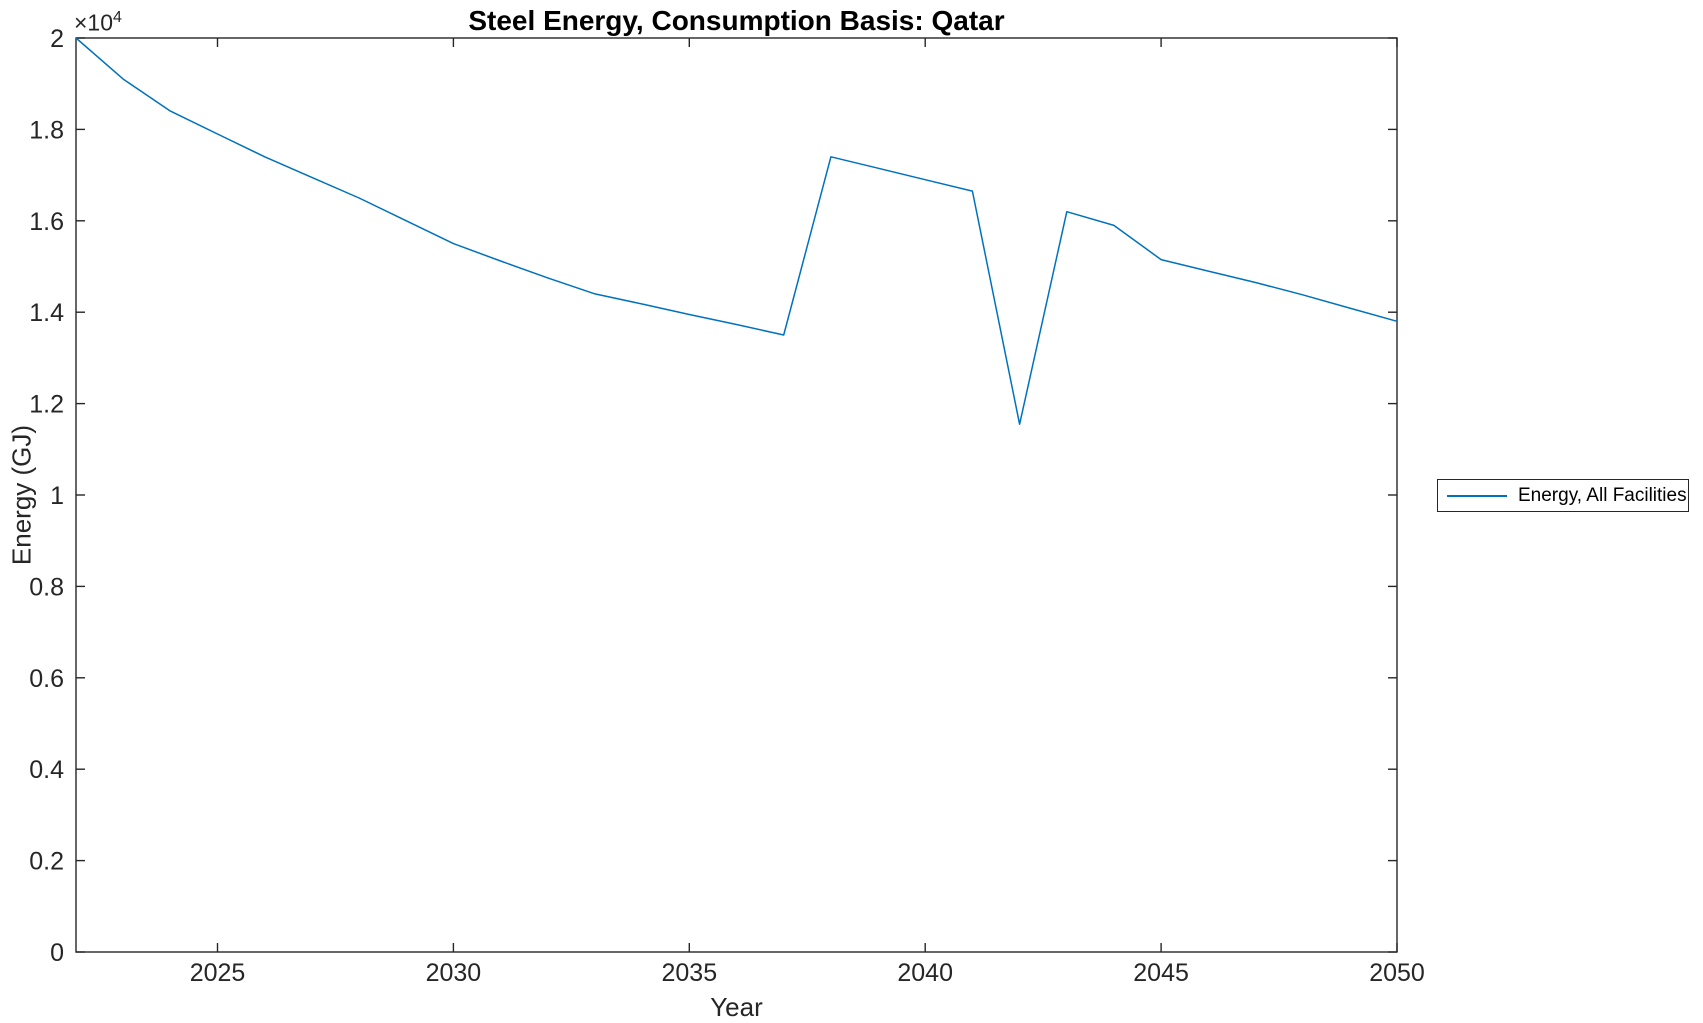 This screenshot has width=1703, height=1023. I want to click on y-axis-multiplier: ×10⁴, so click(98, 23).